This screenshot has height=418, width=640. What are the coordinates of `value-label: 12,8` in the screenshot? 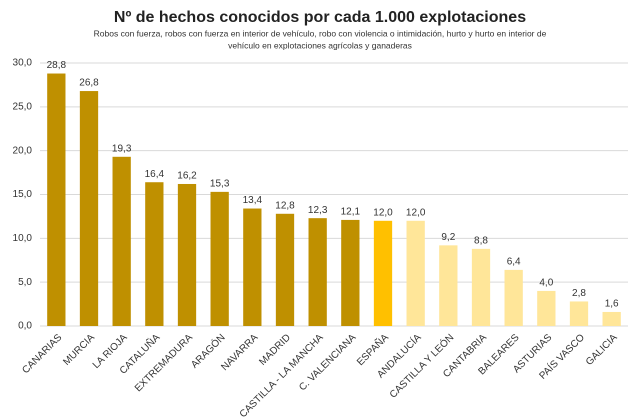 It's located at (285, 205).